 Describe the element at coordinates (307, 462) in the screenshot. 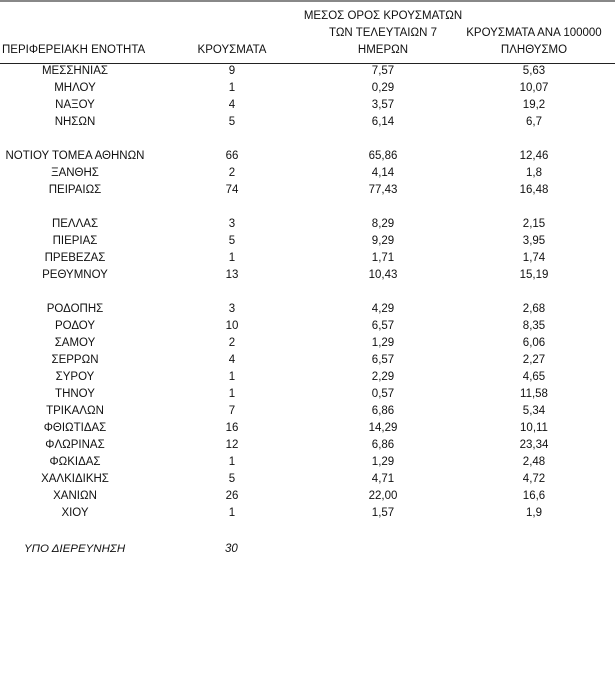

I see `table-row: ΦΩΚΙΔΑΣ 1 1,29 2,48` at that location.